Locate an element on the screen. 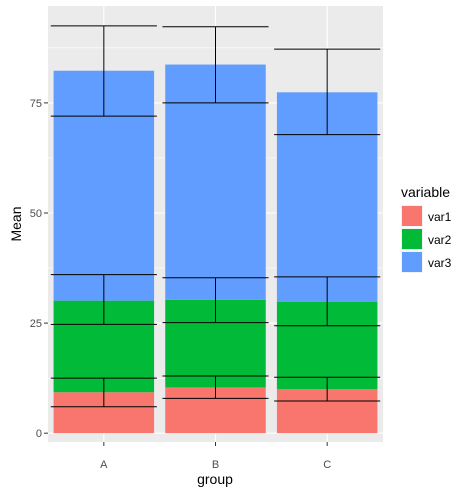 Image resolution: width=474 pixels, height=493 pixels. legend-key-var1 is located at coordinates (412, 216).